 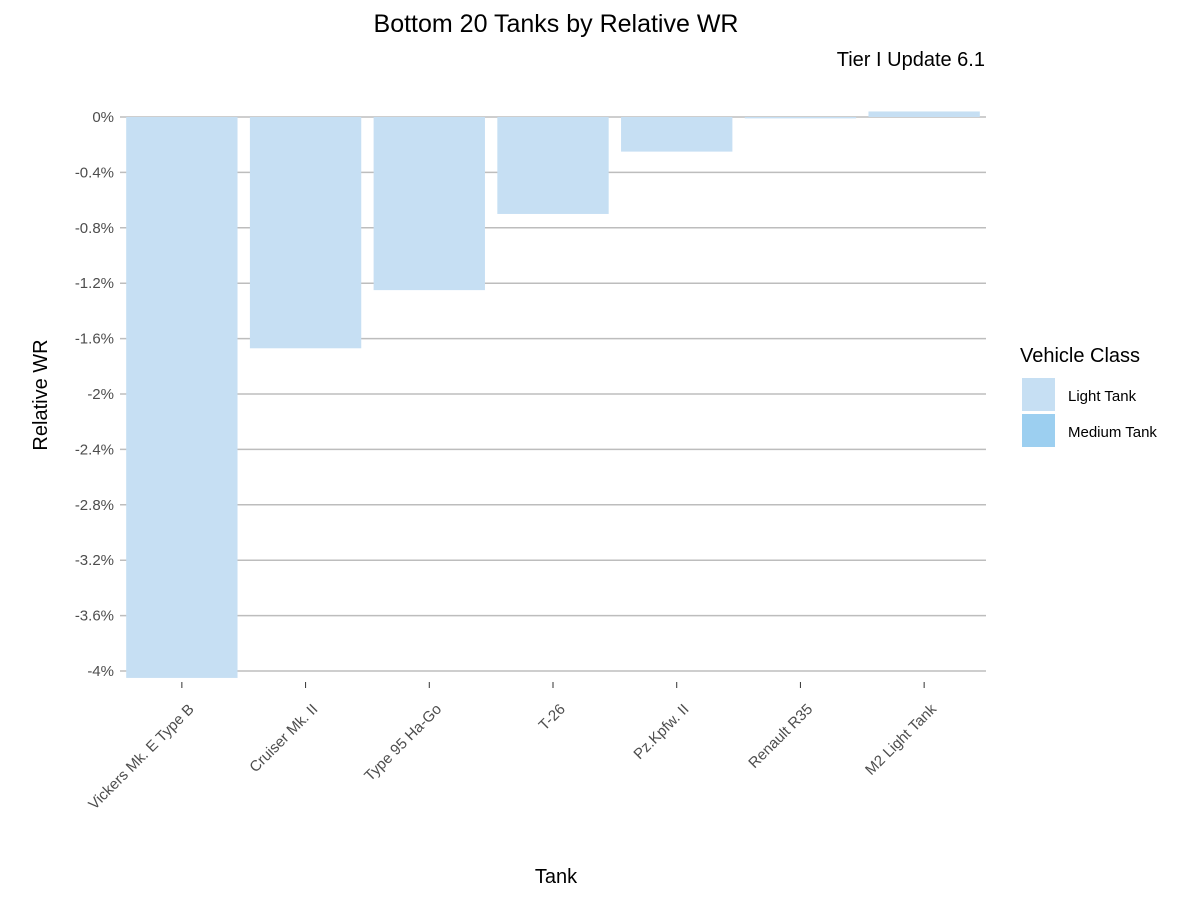 I want to click on y-tick-label: -3.2%, so click(x=94, y=560).